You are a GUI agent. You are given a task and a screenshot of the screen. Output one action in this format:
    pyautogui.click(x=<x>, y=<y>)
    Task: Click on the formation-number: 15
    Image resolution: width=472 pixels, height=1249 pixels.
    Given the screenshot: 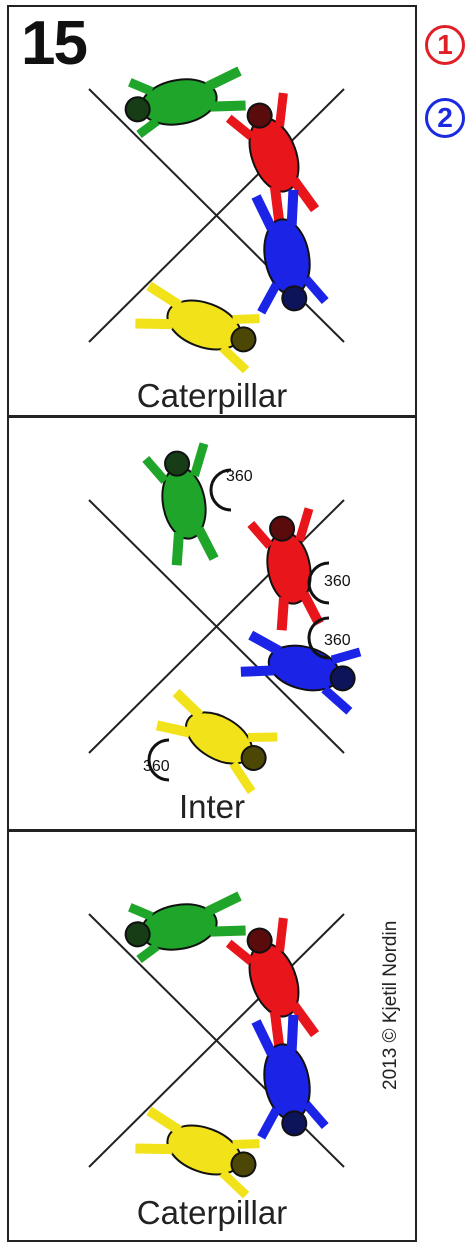 What is the action you would take?
    pyautogui.click(x=54, y=43)
    